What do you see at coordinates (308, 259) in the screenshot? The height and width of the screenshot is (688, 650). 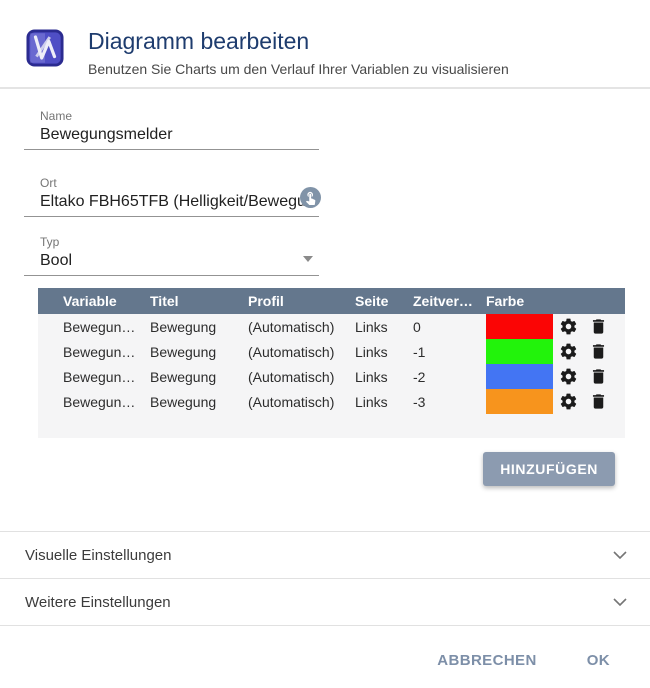 I see `dropdown-arrow-icon` at bounding box center [308, 259].